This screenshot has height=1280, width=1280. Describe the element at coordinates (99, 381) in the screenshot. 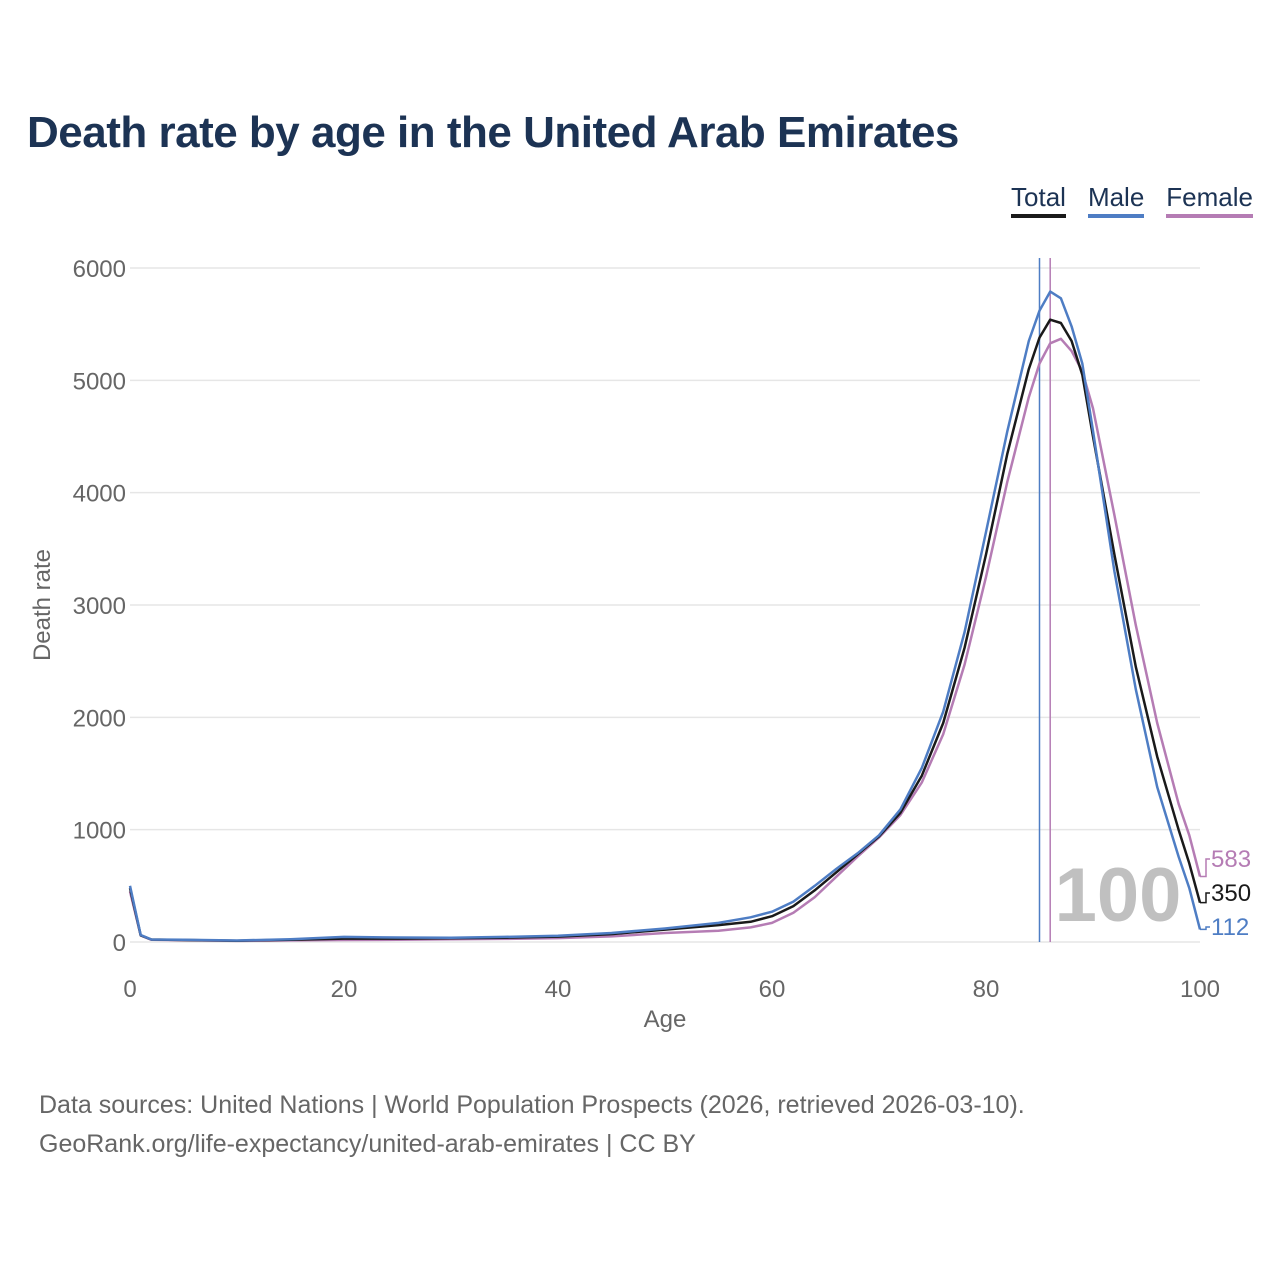

I see `y-tick-label: 5000` at that location.